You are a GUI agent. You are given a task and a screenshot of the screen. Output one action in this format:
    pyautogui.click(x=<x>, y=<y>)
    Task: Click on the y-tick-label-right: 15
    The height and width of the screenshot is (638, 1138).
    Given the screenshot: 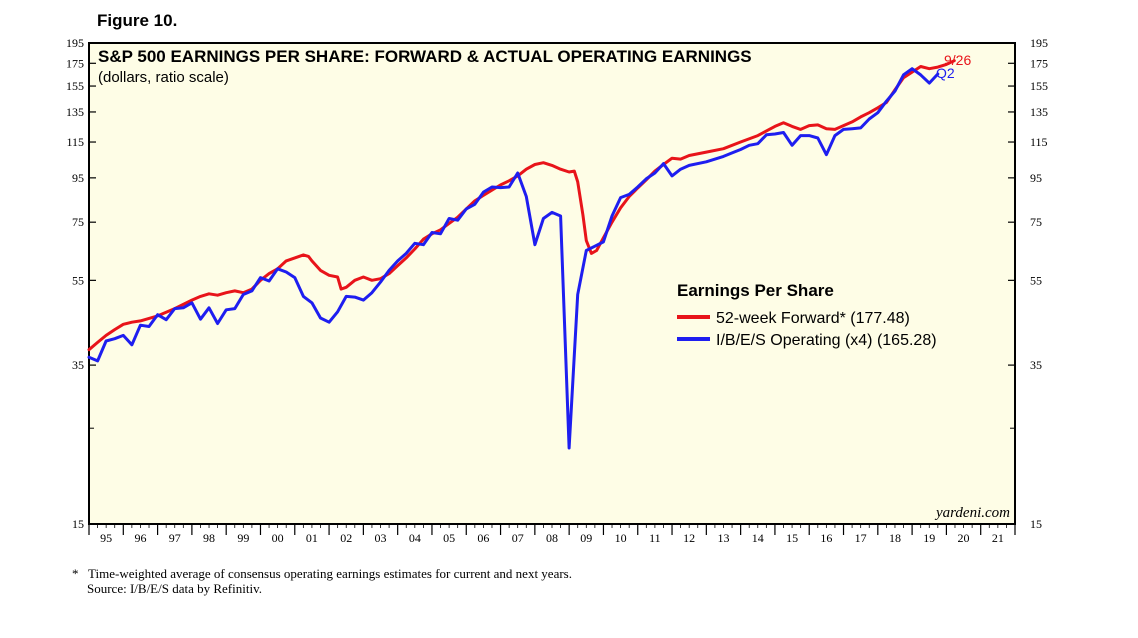 What is the action you would take?
    pyautogui.click(x=1036, y=524)
    